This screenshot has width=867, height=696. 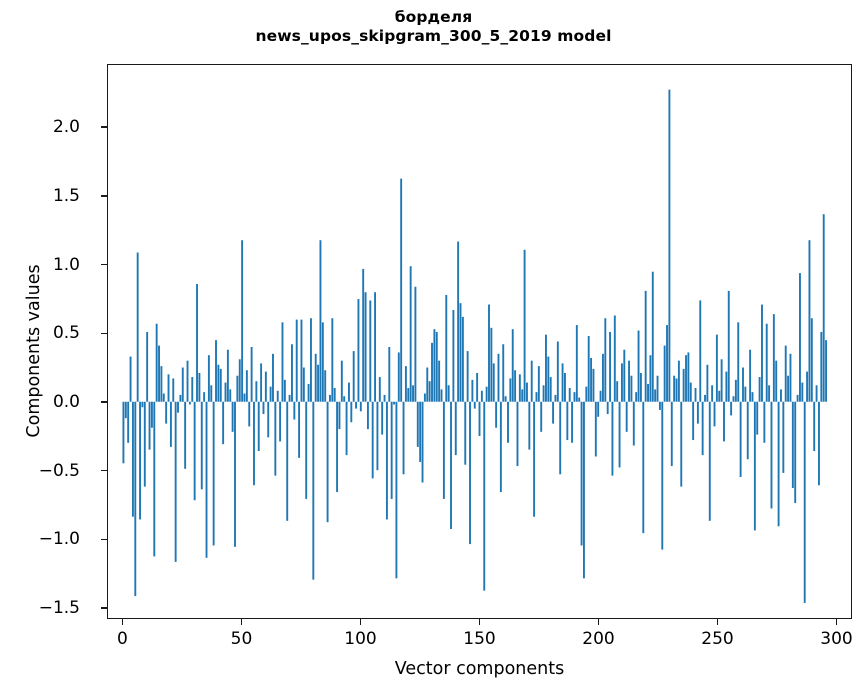 What do you see at coordinates (836, 622) in the screenshot?
I see `x-tick-mark` at bounding box center [836, 622].